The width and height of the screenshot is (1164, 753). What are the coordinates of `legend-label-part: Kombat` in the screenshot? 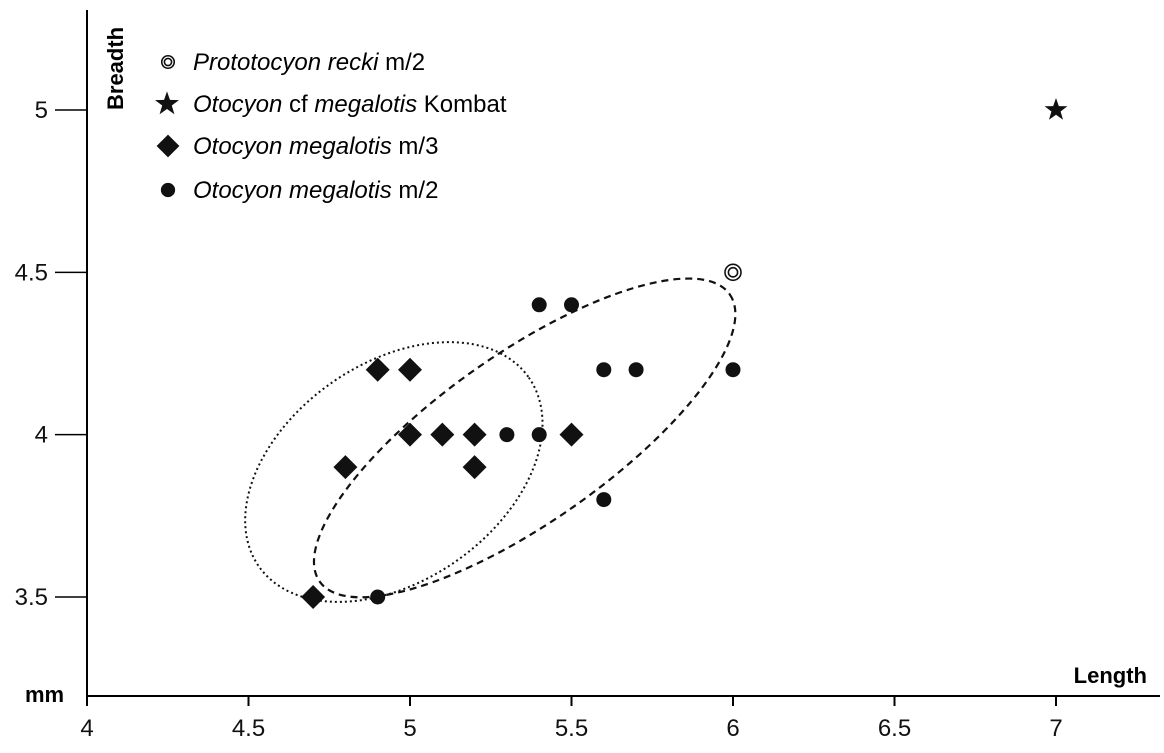 It's located at (462, 104).